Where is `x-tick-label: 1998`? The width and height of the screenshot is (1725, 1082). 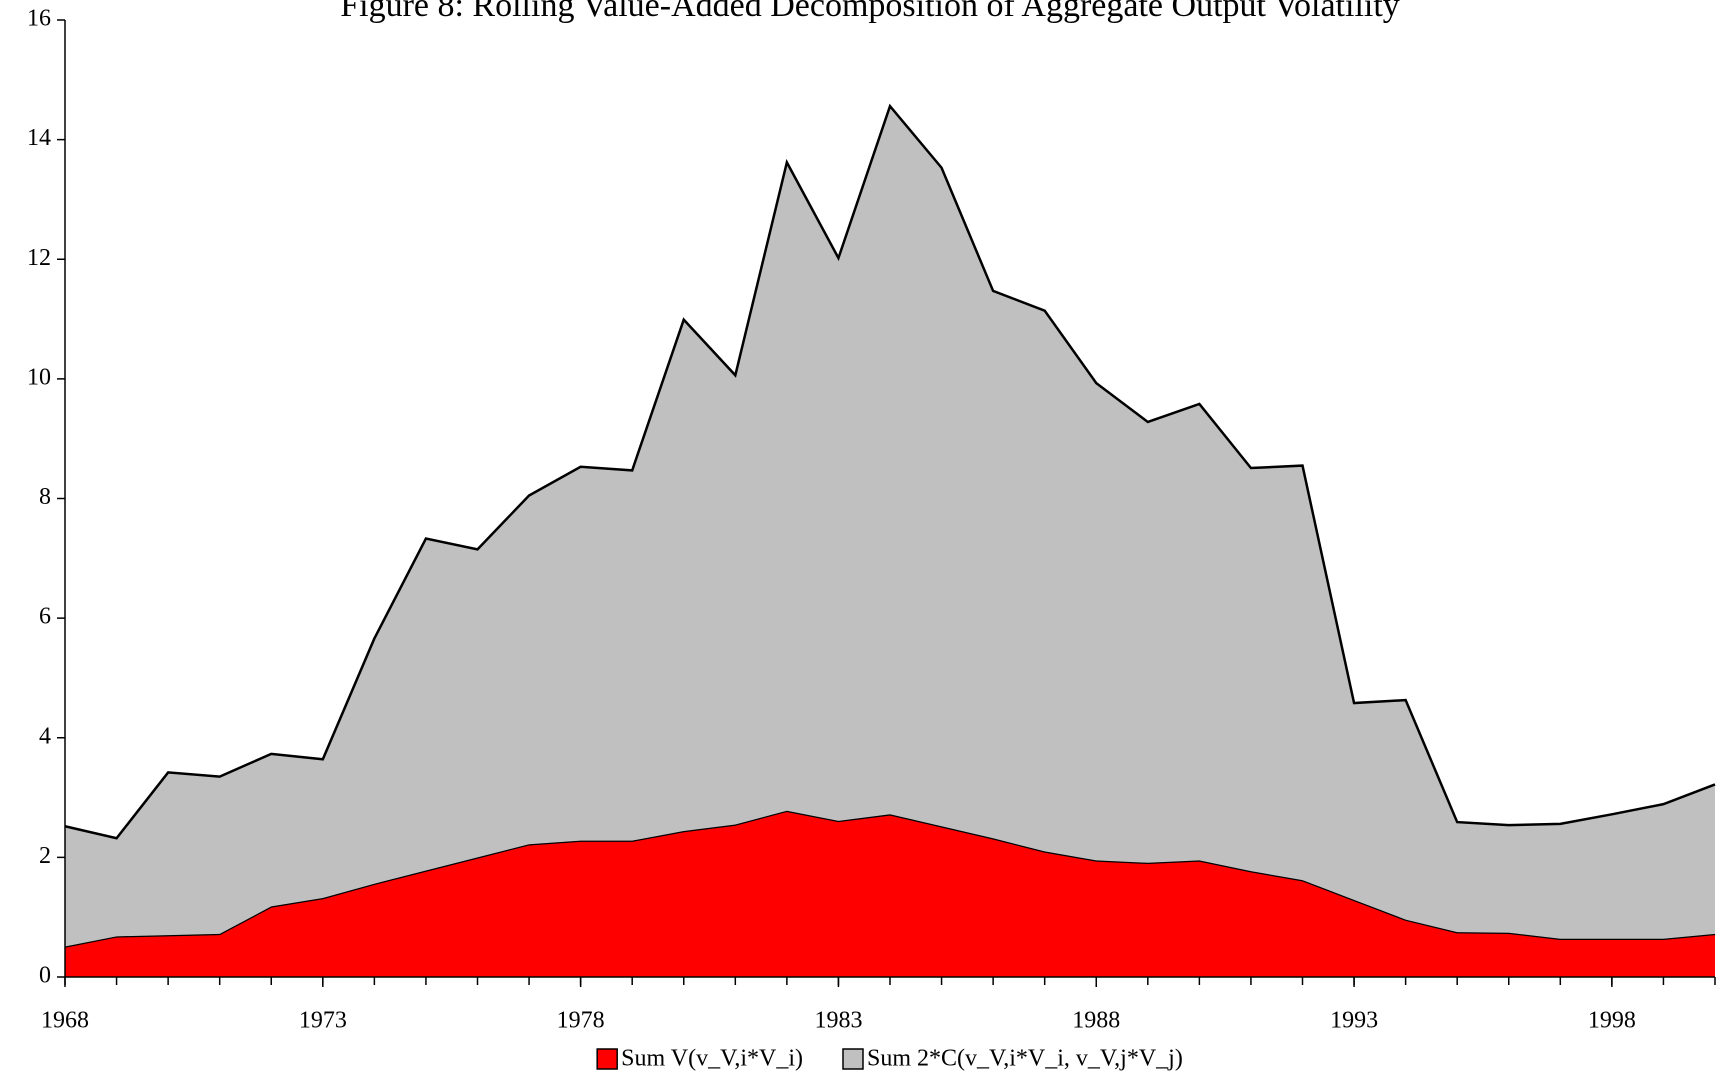 x-tick-label: 1998 is located at coordinates (1612, 1021).